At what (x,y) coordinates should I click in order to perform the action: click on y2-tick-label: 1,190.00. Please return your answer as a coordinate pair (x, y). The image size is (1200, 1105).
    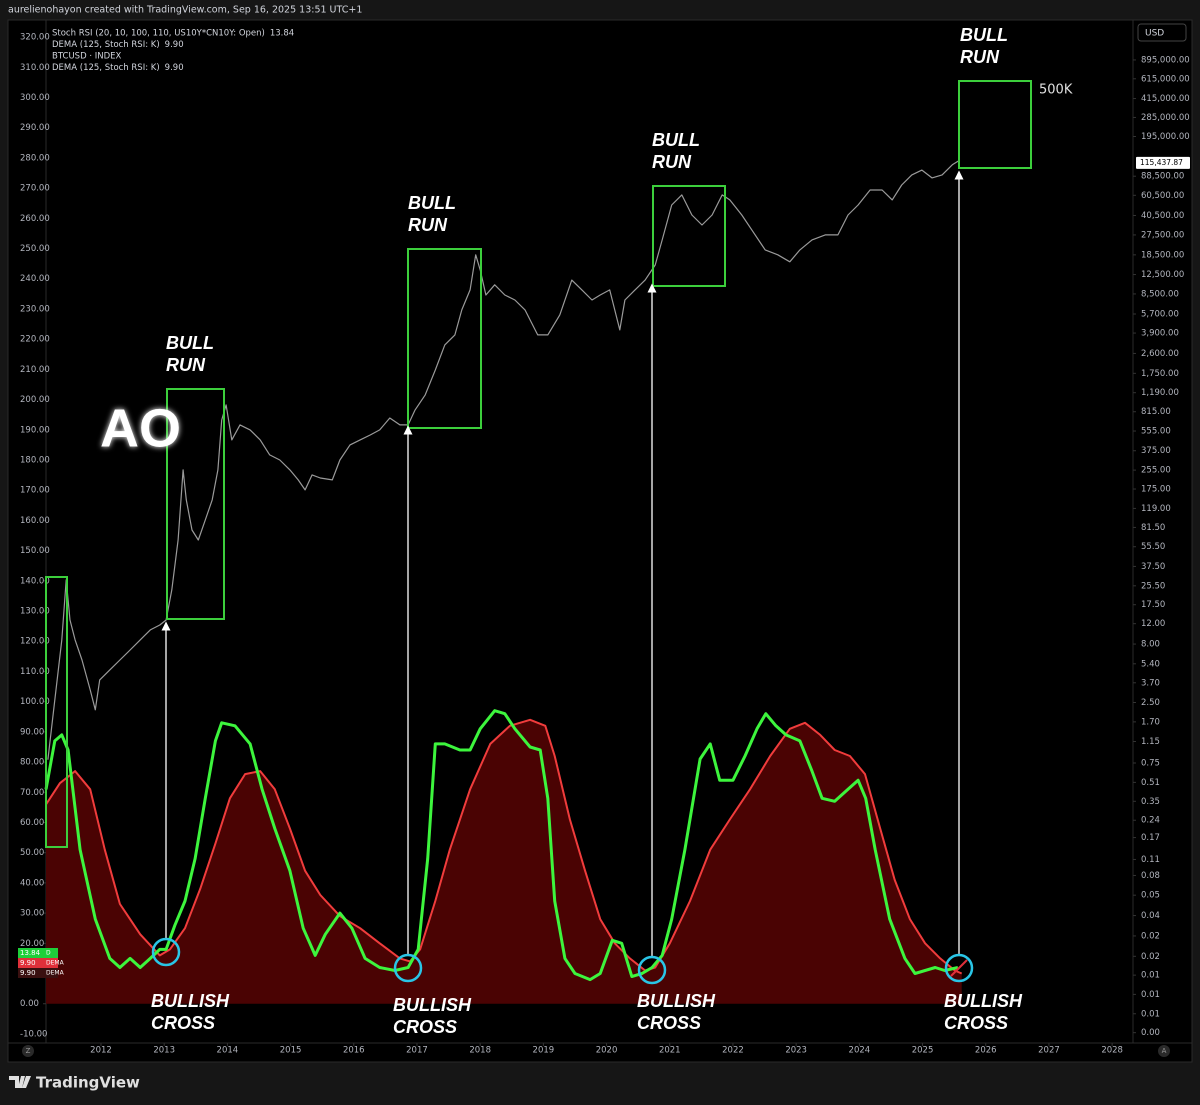
    Looking at the image, I should click on (1160, 393).